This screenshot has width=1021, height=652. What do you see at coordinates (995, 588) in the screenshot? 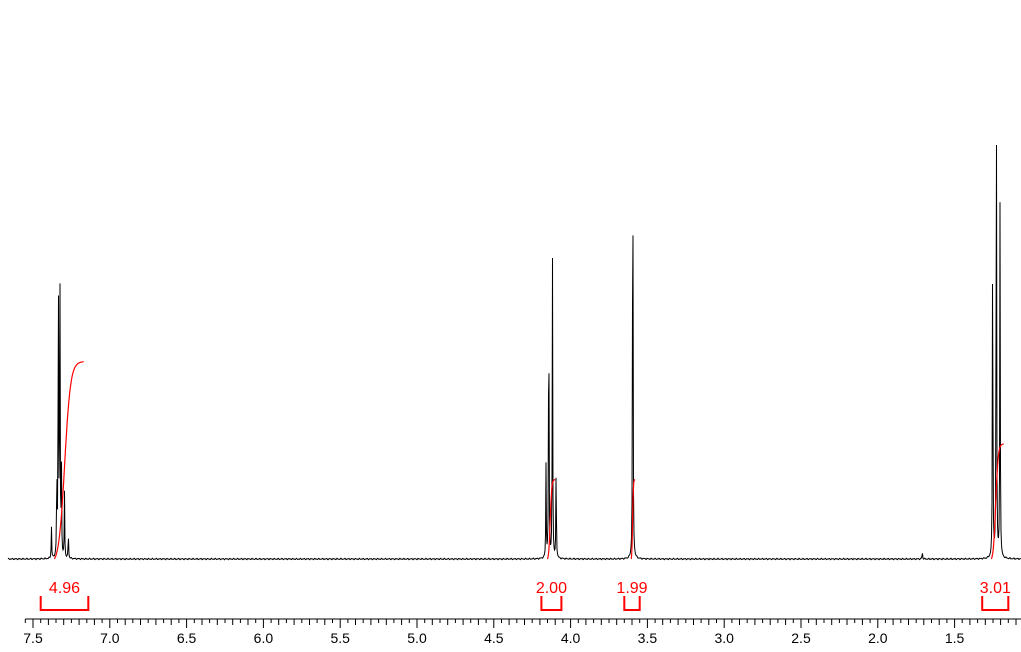
I see `integral-label: 3.01` at bounding box center [995, 588].